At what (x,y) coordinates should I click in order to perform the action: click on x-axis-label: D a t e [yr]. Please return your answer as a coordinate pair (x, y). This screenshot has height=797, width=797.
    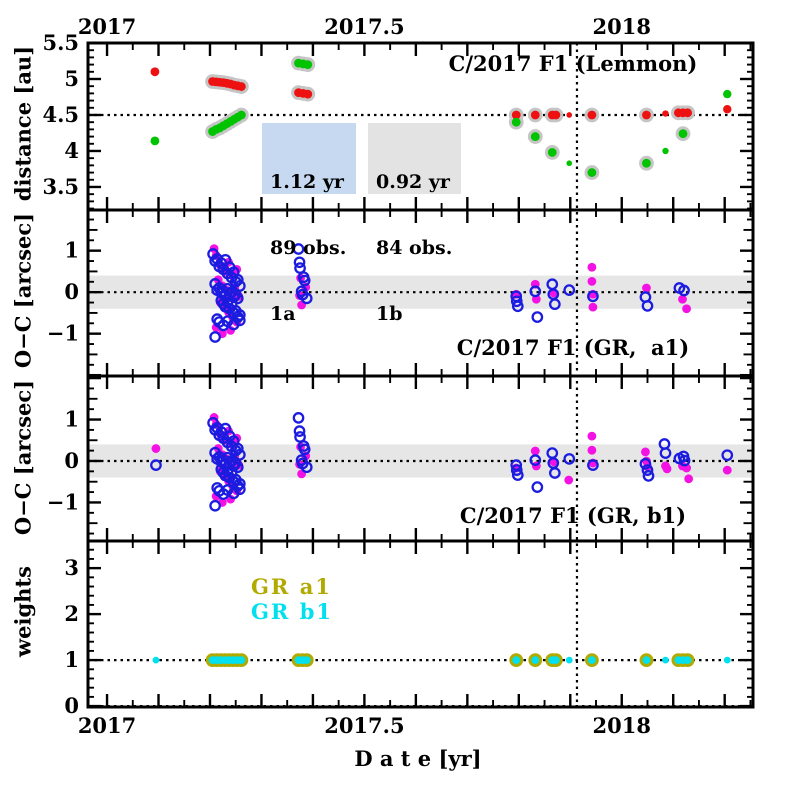
    Looking at the image, I should click on (418, 758).